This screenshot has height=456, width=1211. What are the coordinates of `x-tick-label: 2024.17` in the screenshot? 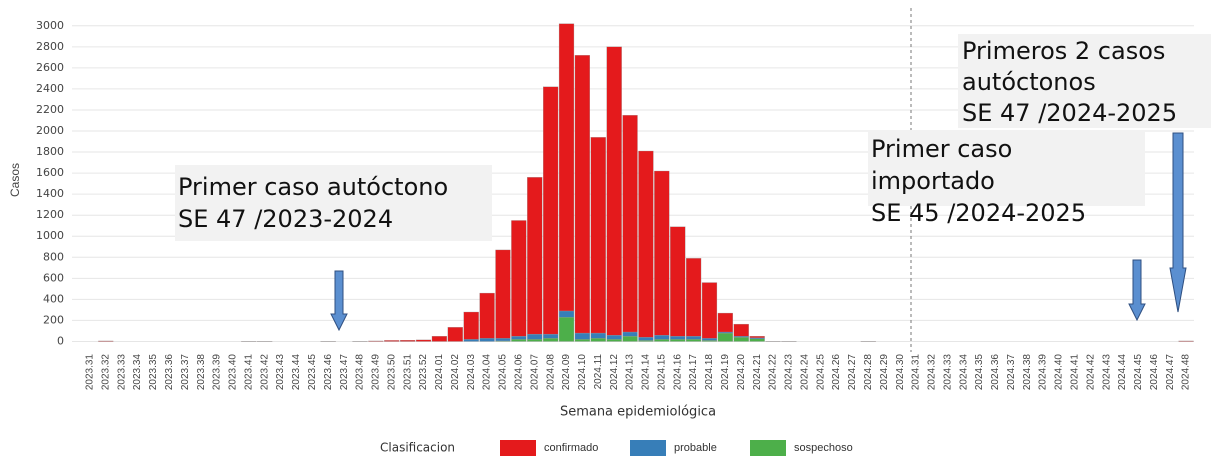 It's located at (693, 372).